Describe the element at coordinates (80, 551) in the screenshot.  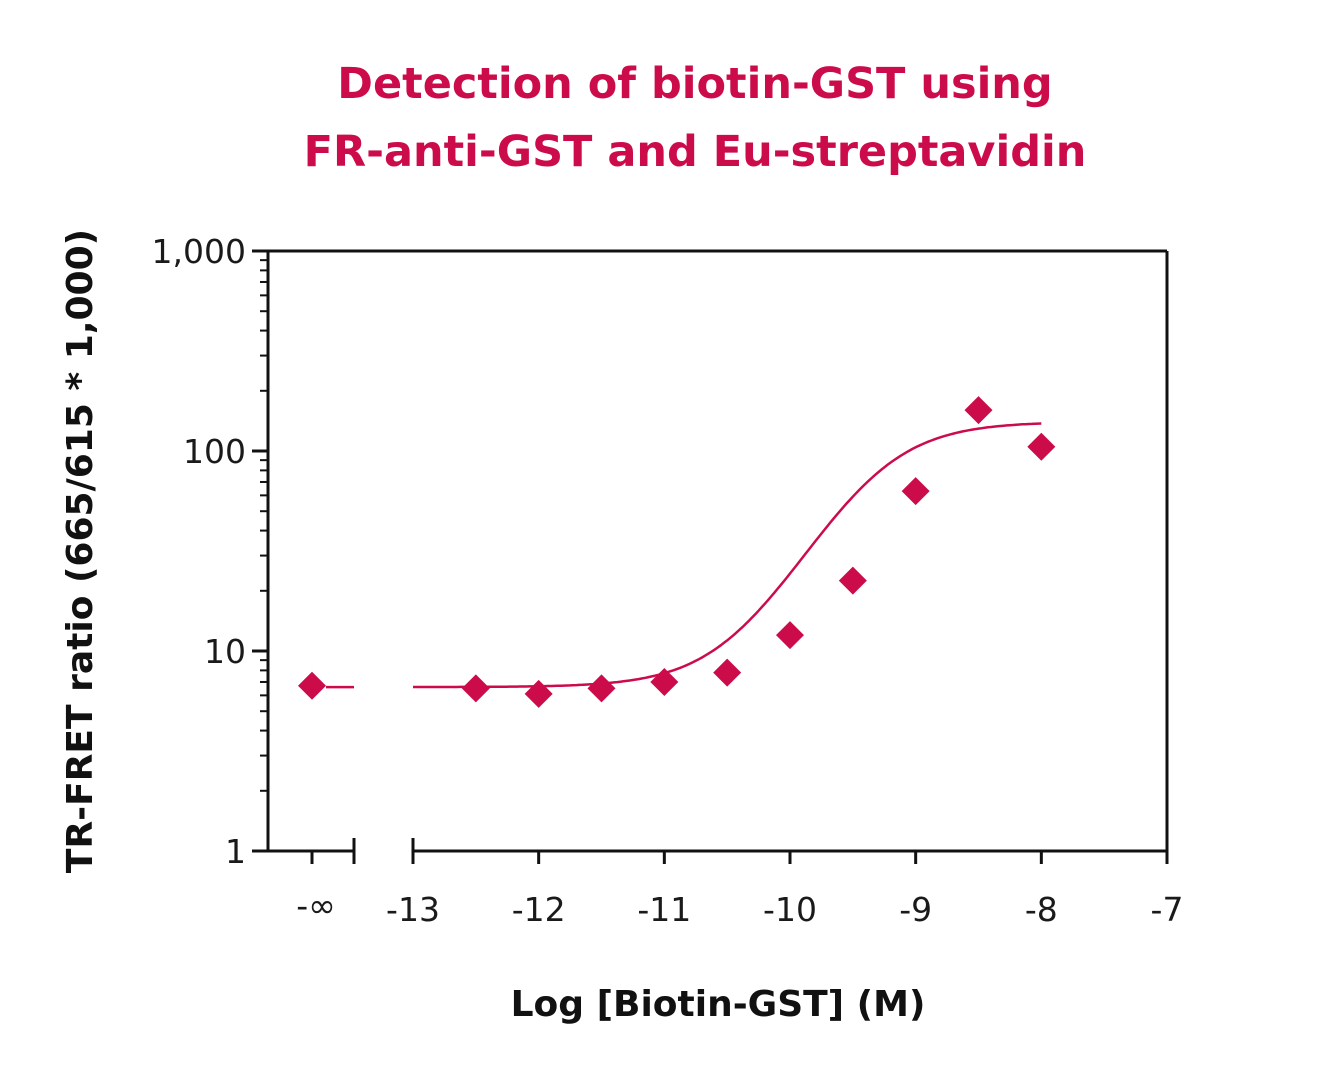
I see `y-axis-title: TR-FRET ratio (665/615 * 1,000)` at that location.